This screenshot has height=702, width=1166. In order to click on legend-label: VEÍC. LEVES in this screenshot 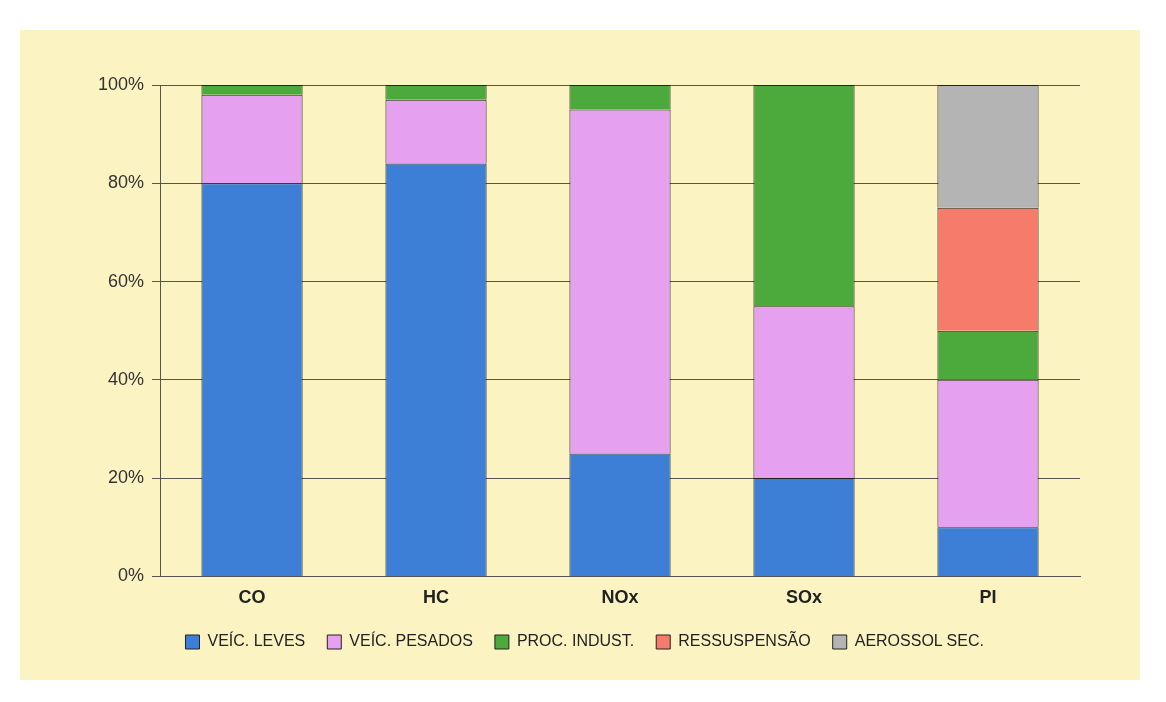, I will do `click(256, 640)`.